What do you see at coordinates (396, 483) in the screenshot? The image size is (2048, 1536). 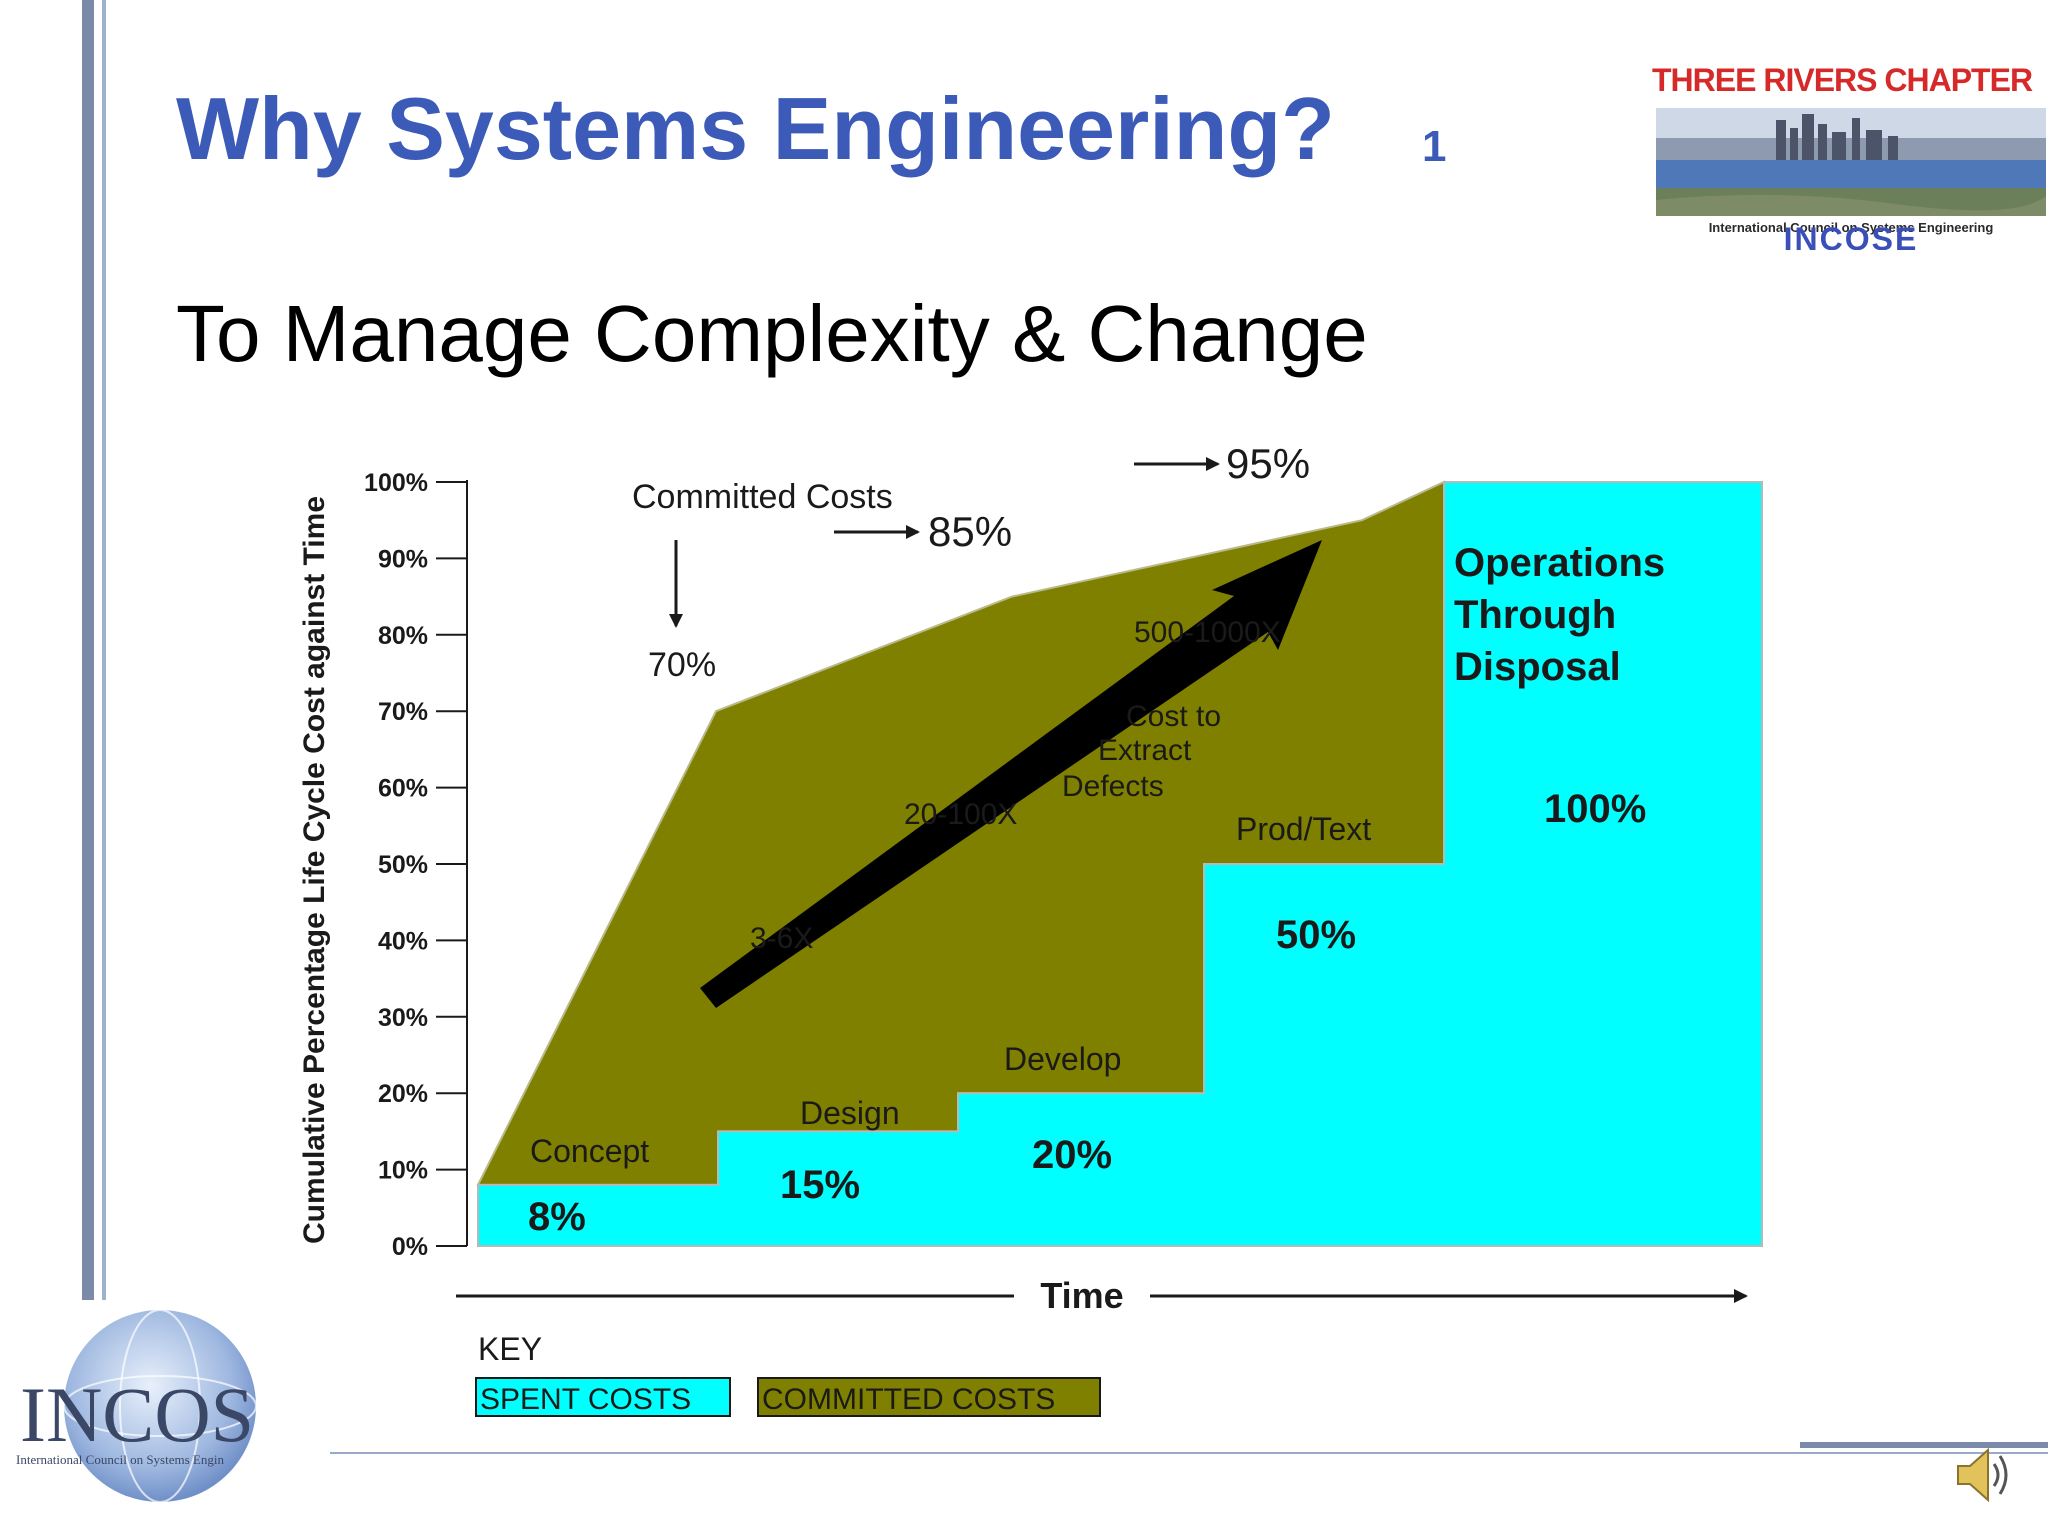 I see `y-tick-label: 100%` at bounding box center [396, 483].